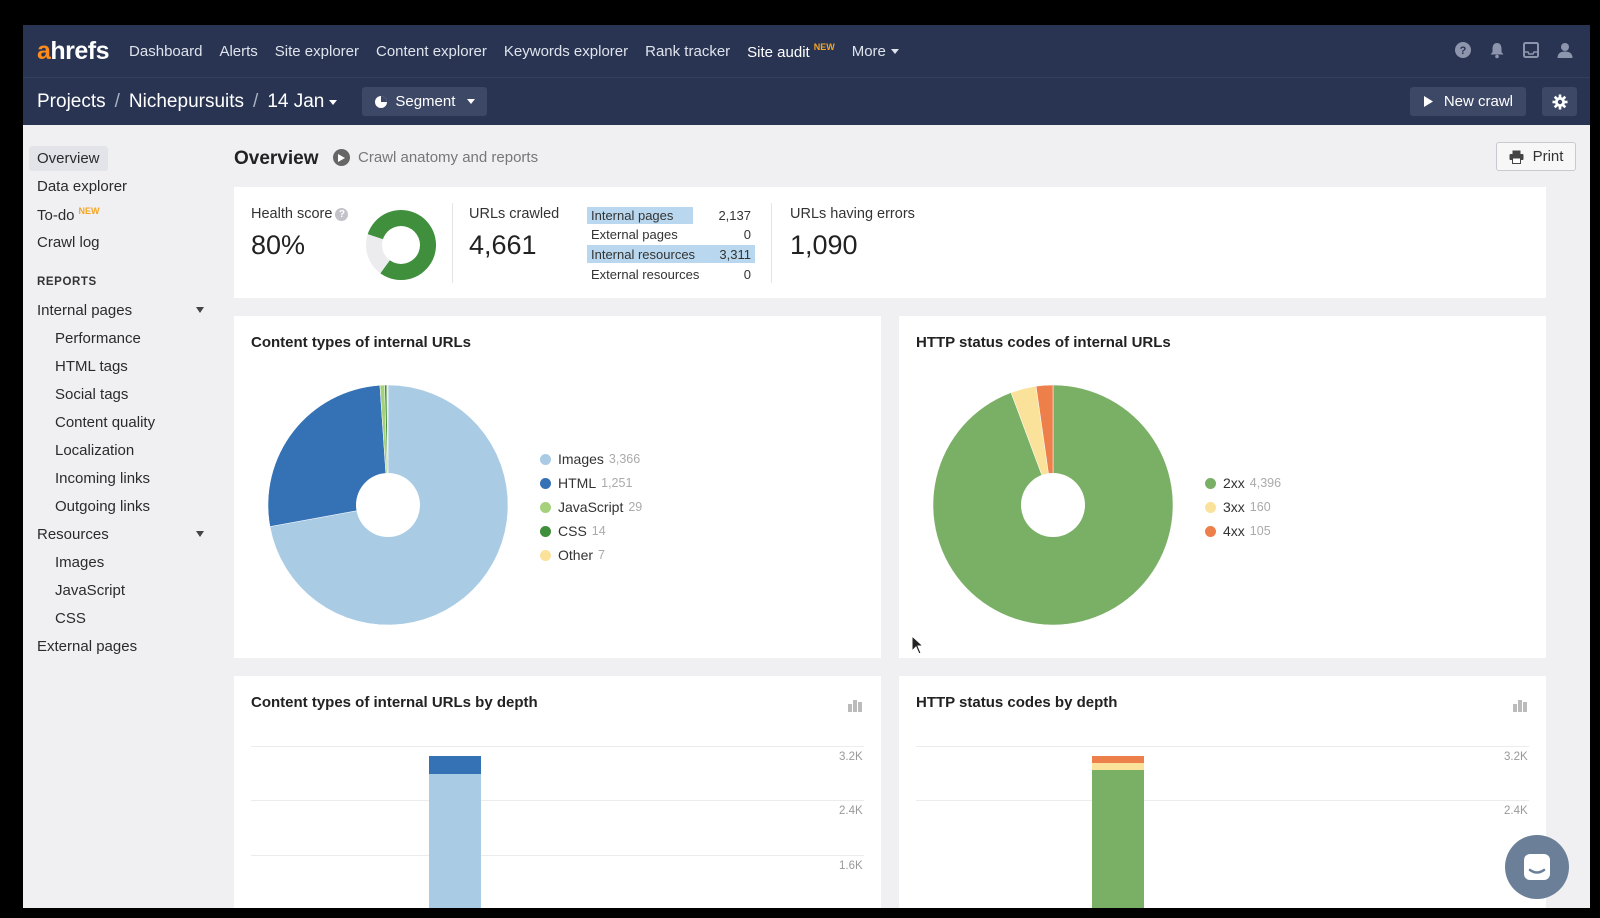  I want to click on bell-icon, so click(1496, 49).